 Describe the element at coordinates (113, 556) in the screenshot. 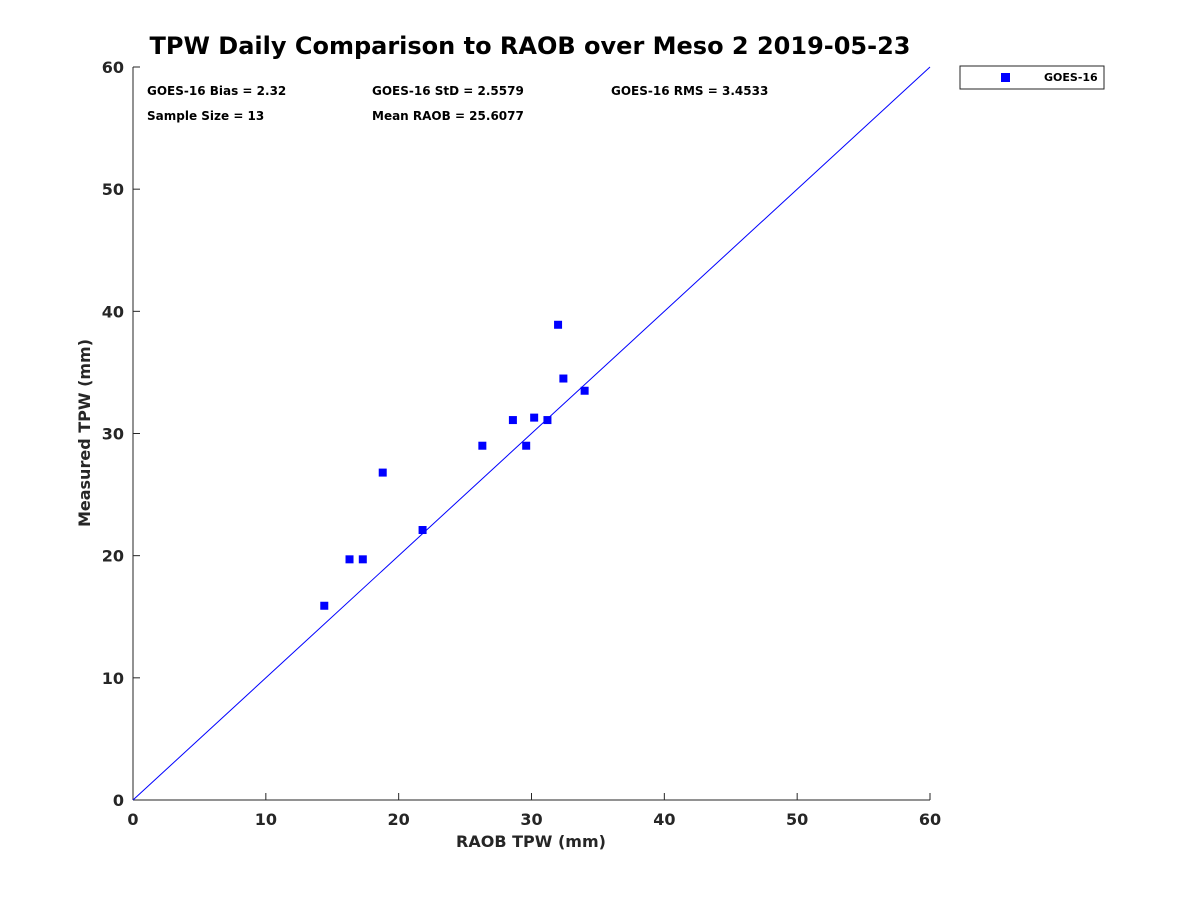

I see `y-tick-label: 20` at that location.